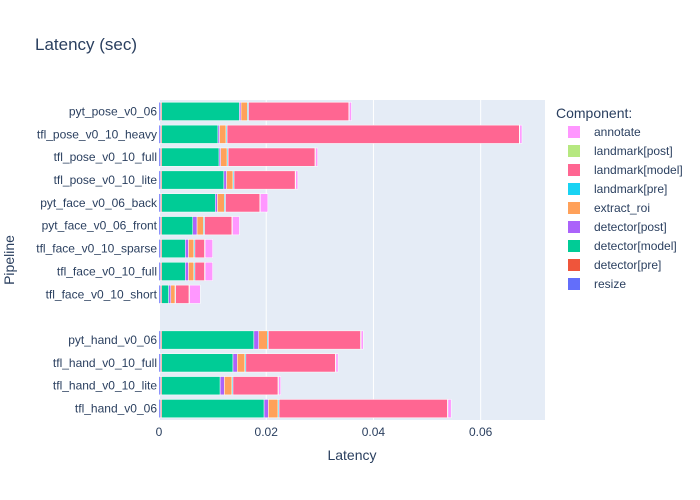 This screenshot has width=700, height=500. What do you see at coordinates (594, 113) in the screenshot?
I see `legend-title: Component:` at bounding box center [594, 113].